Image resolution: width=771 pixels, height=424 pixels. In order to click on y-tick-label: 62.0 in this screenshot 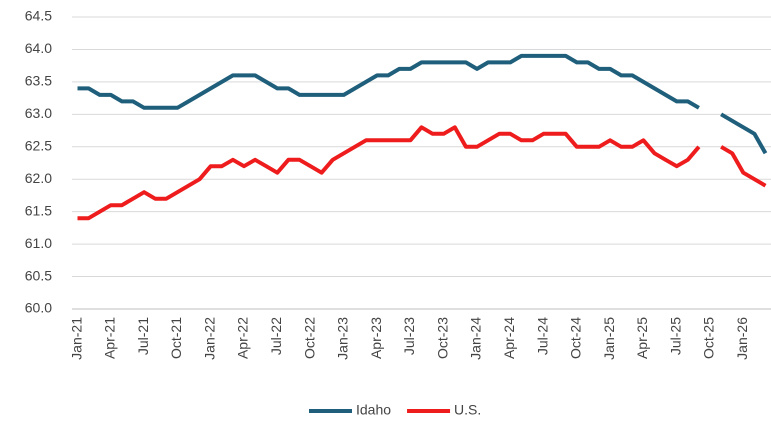, I will do `click(38, 178)`.